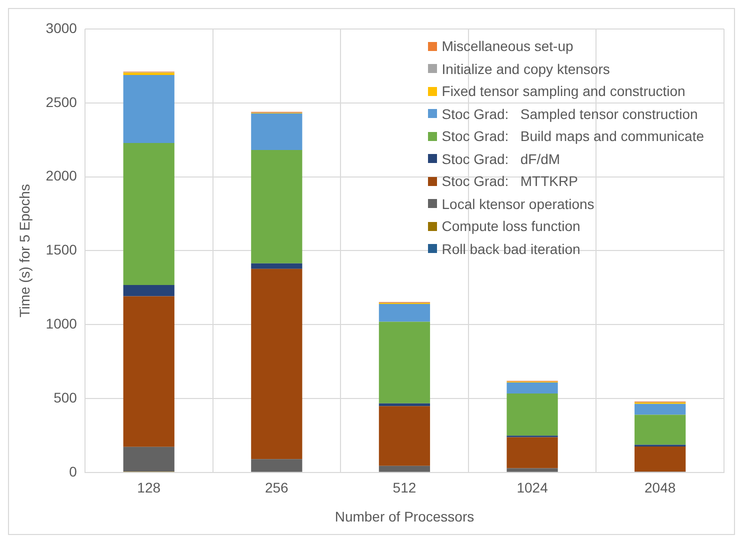 The image size is (743, 543). Describe the element at coordinates (62, 176) in the screenshot. I see `y-tick-label: 2000` at that location.